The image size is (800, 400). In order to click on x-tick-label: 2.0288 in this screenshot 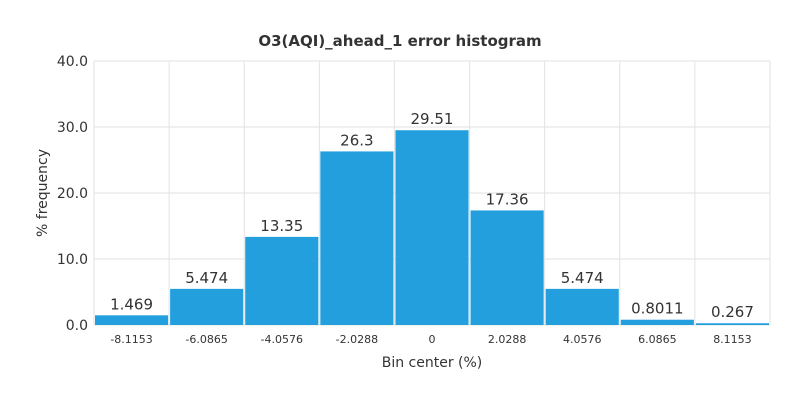, I will do `click(507, 339)`.